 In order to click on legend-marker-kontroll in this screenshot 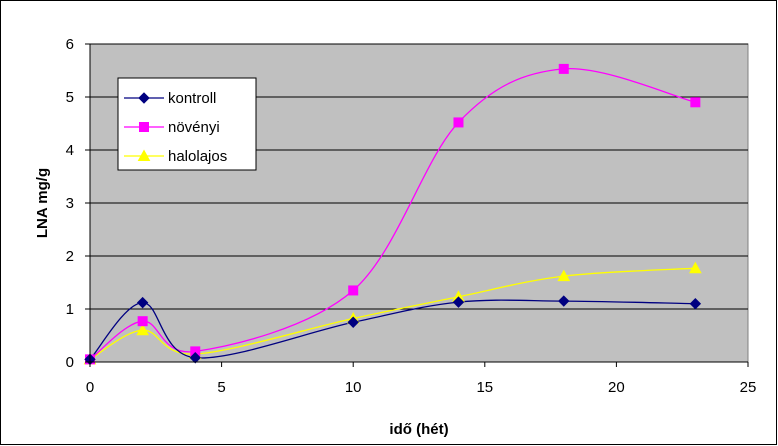, I will do `click(144, 98)`.